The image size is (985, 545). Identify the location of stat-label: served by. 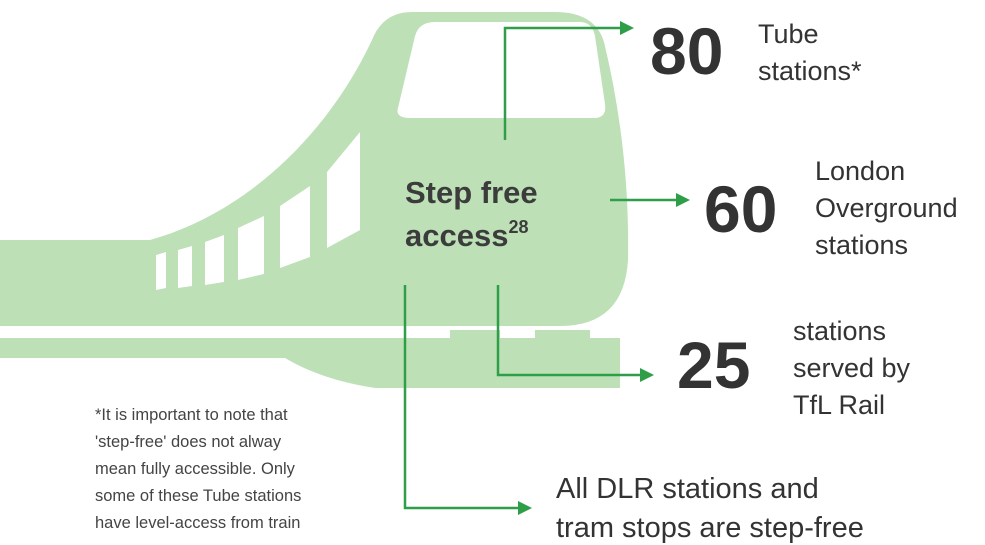
(852, 368).